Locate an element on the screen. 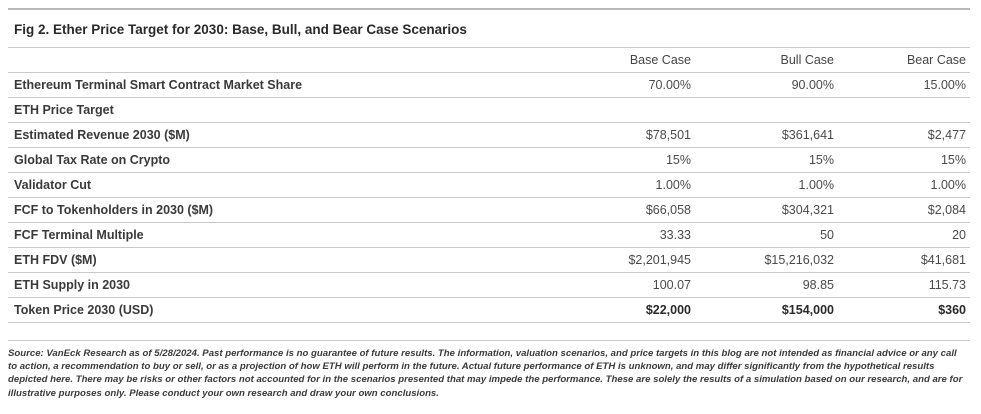  bull-case-value is located at coordinates (766, 110).